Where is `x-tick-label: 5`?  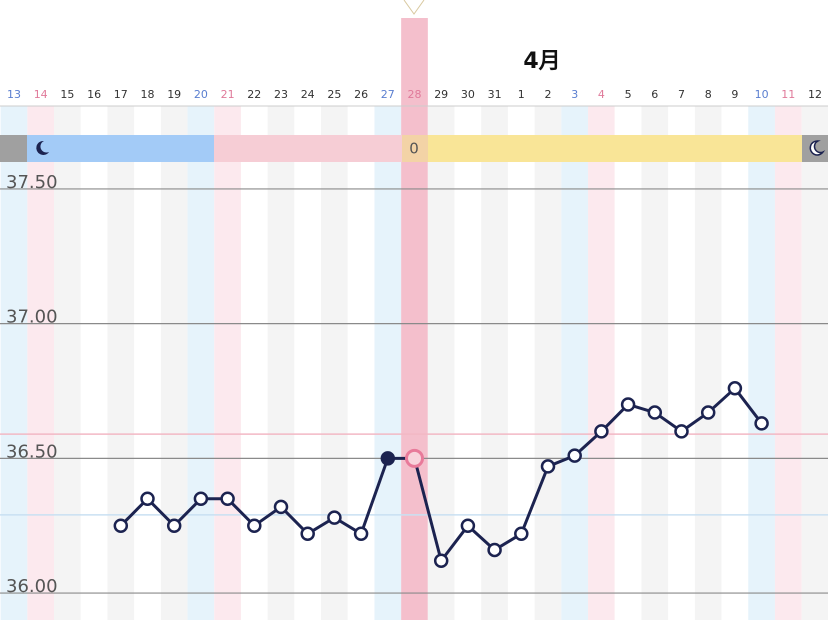 x-tick-label: 5 is located at coordinates (628, 94).